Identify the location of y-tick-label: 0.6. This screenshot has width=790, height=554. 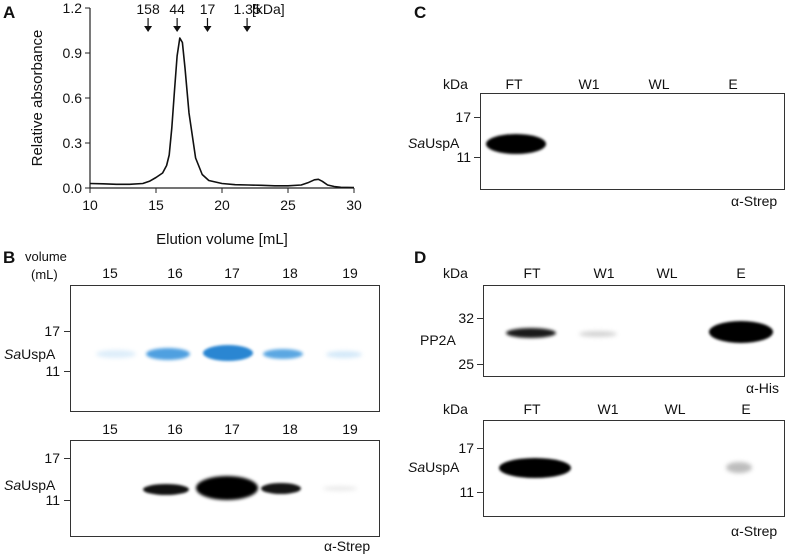
(73, 98).